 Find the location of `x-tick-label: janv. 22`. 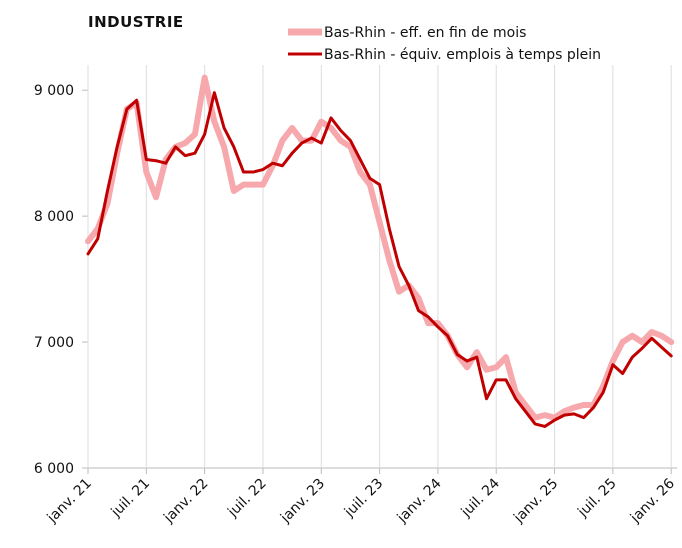

x-tick-label: janv. 22 is located at coordinates (185, 501).